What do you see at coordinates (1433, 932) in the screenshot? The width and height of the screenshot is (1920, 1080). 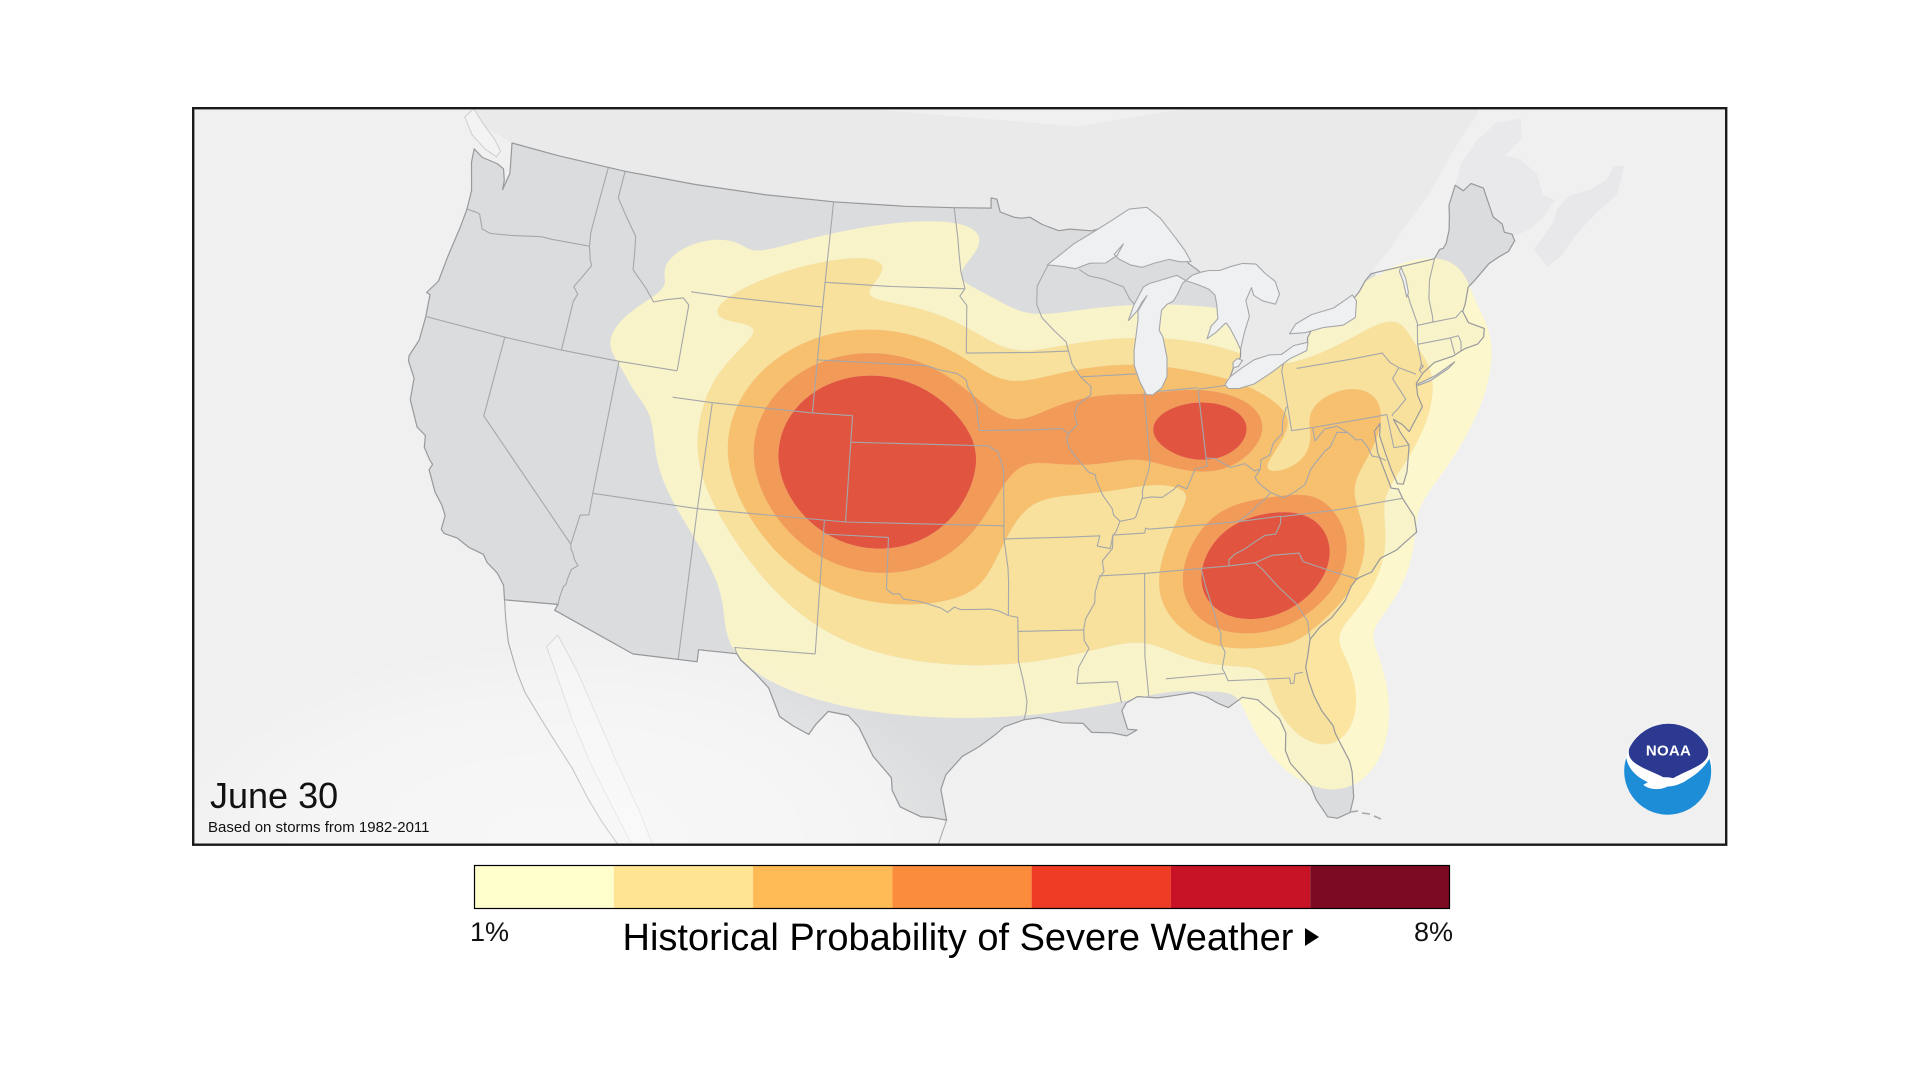 I see `svg-text: 8%` at bounding box center [1433, 932].